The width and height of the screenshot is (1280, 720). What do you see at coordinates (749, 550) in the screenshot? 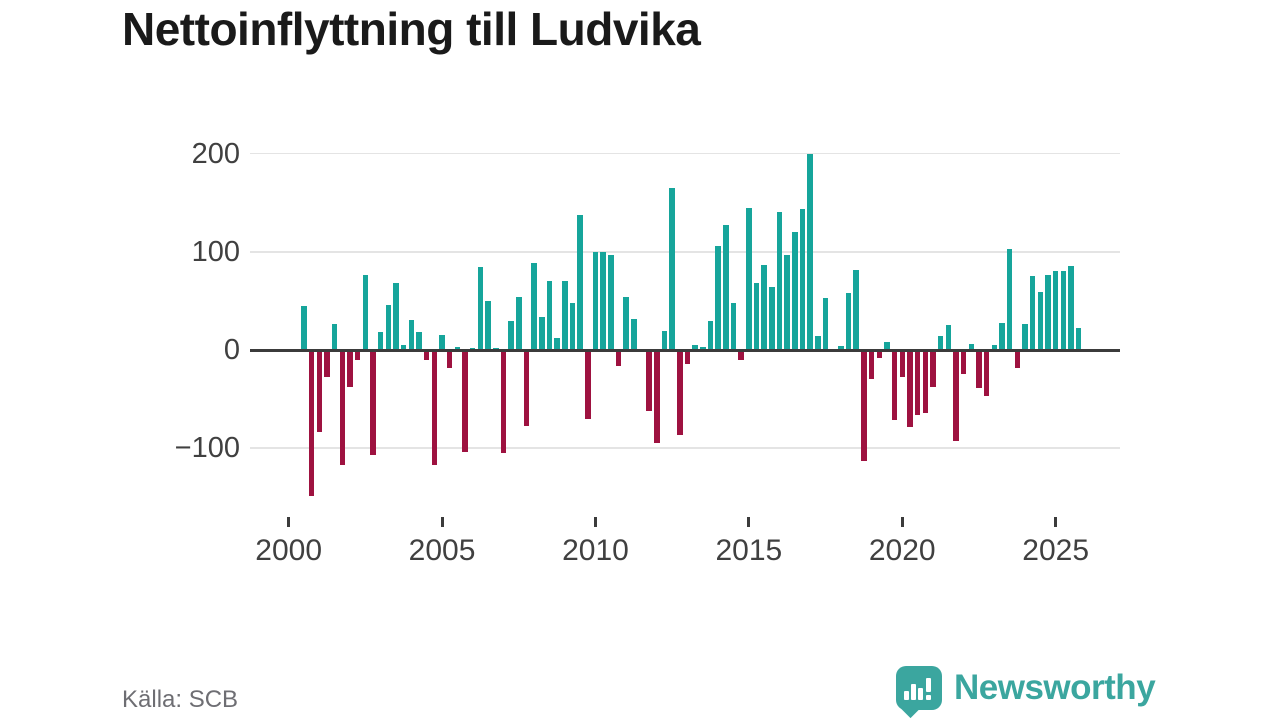
I see `x-axis-label: 2015` at bounding box center [749, 550].